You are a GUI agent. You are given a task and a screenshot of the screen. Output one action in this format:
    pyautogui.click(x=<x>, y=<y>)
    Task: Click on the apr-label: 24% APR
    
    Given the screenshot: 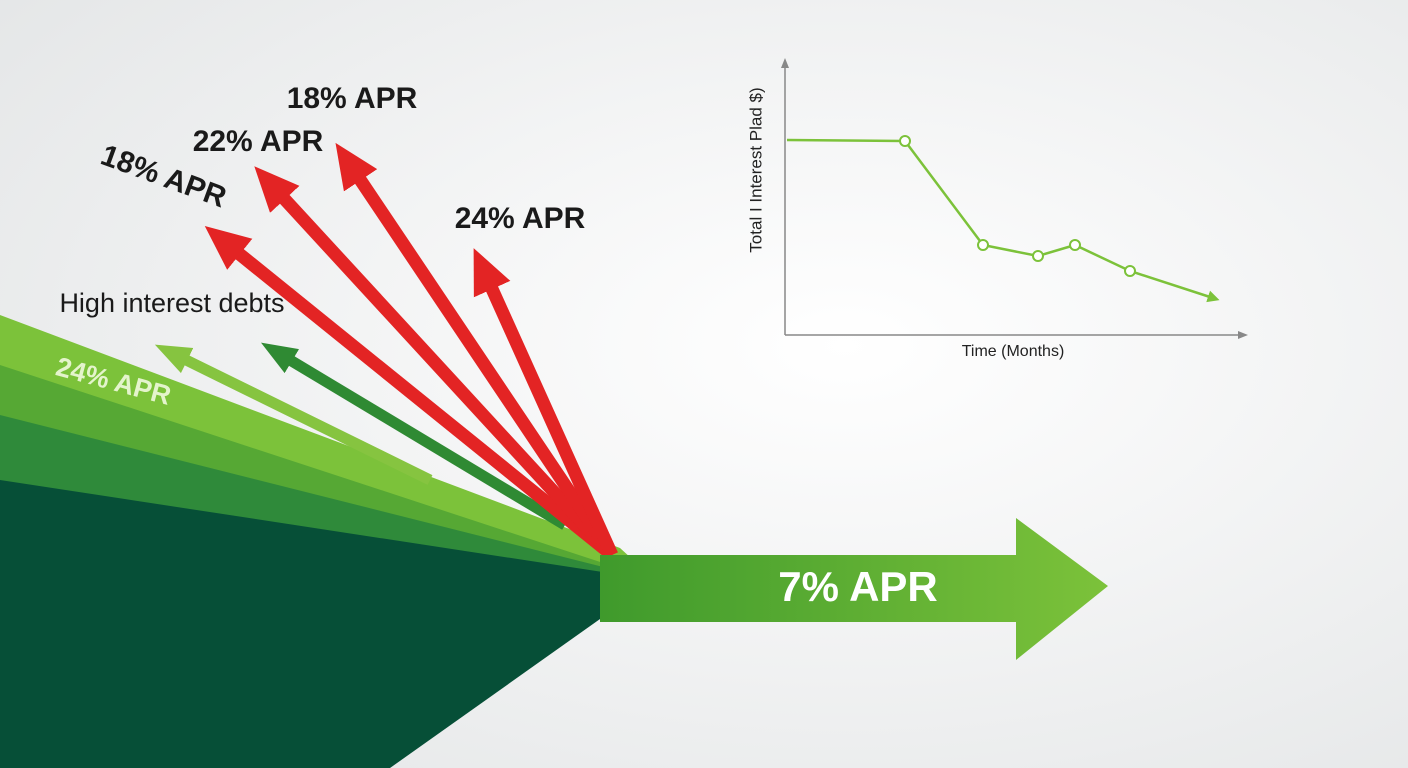 What is the action you would take?
    pyautogui.click(x=520, y=218)
    